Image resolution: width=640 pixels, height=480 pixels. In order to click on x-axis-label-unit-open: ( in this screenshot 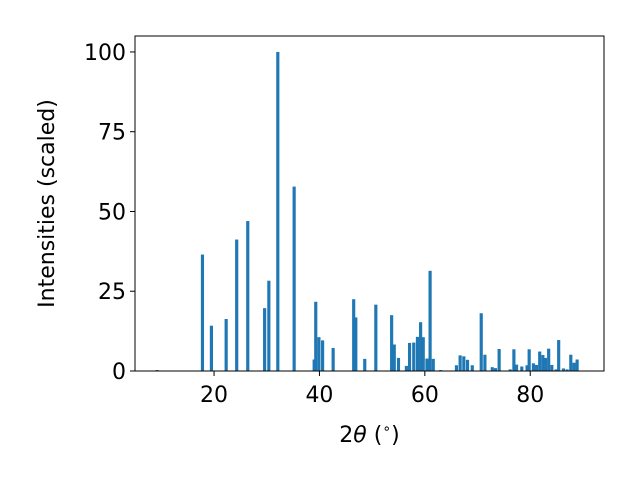, I will do `click(375, 435)`.